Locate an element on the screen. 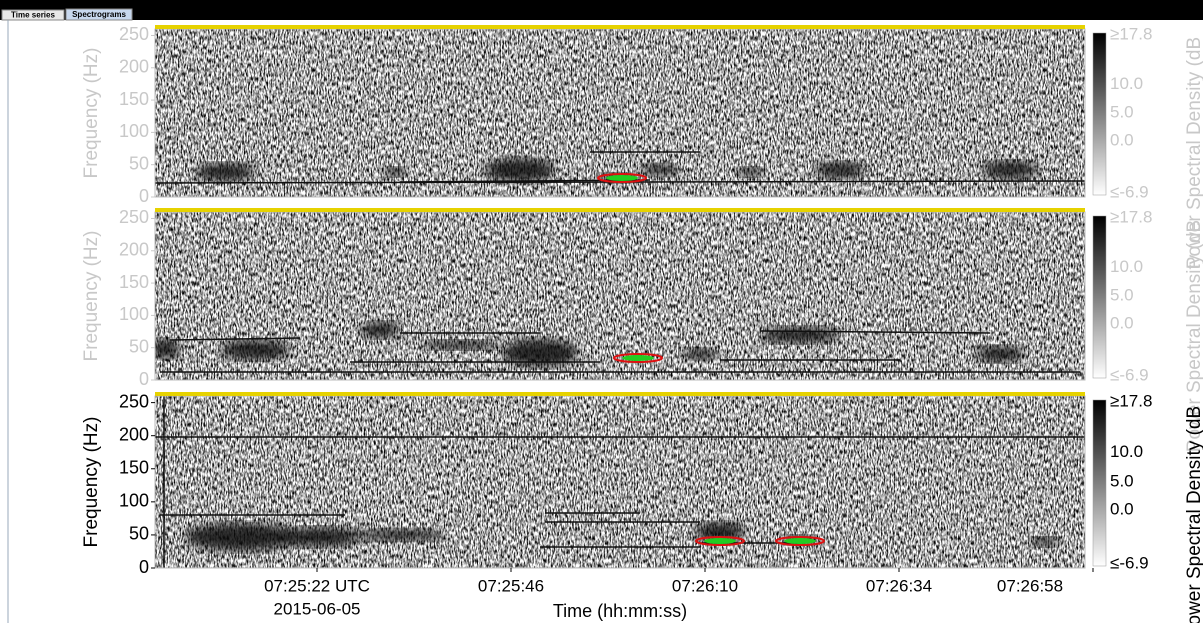 The width and height of the screenshot is (1203, 623). tab is located at coordinates (33, 15).